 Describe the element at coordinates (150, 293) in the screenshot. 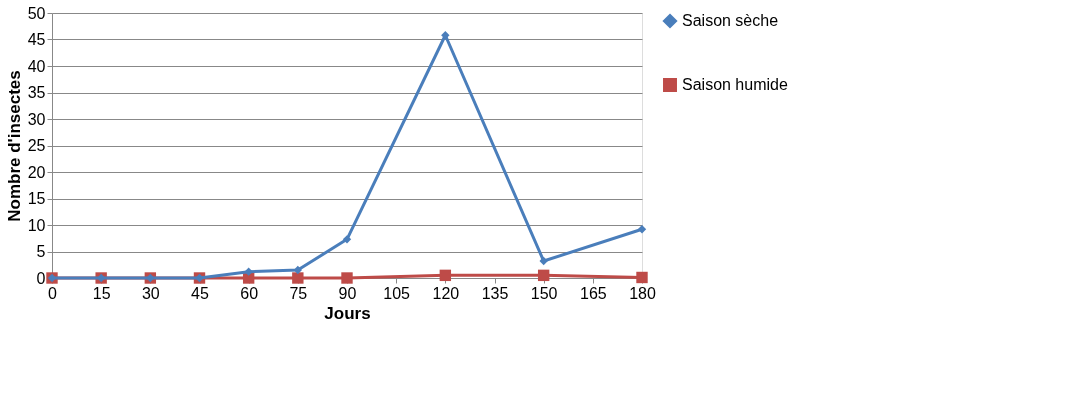

I see `x-tick-label: 30` at that location.